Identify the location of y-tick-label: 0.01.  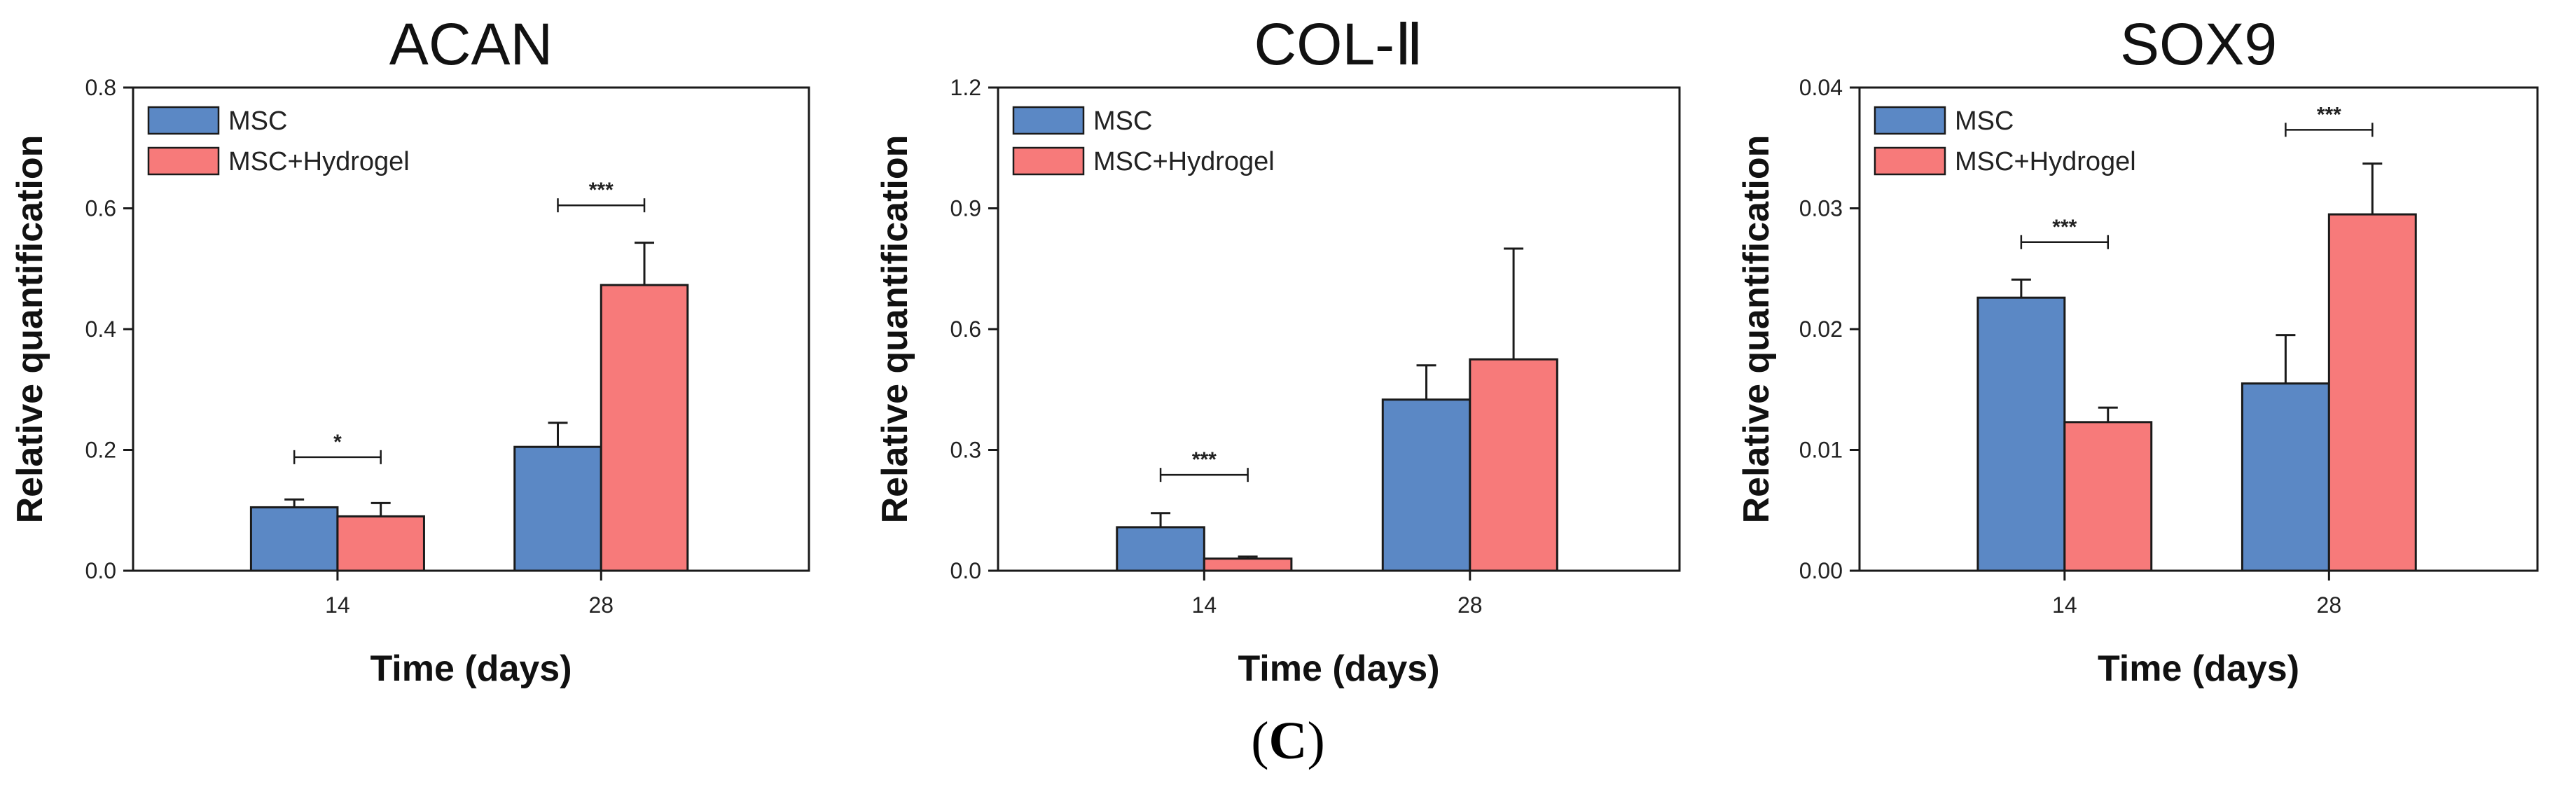
(1821, 450).